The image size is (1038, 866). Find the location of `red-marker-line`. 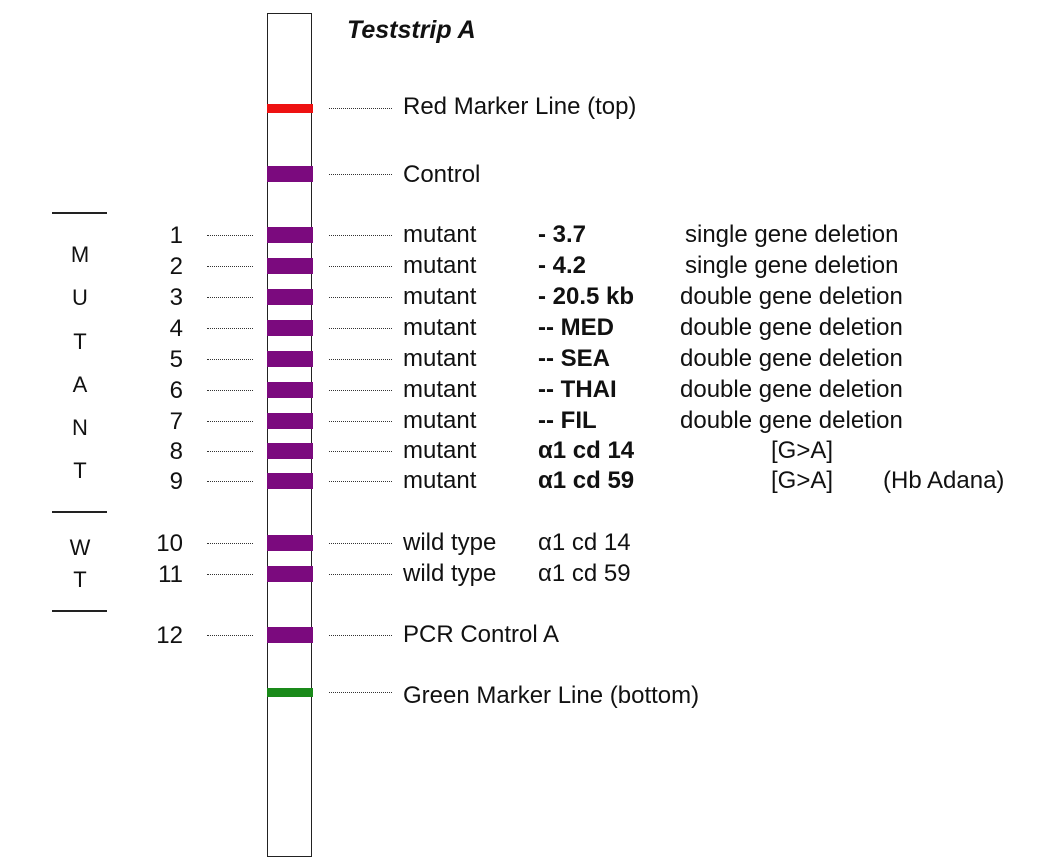

red-marker-line is located at coordinates (290, 108).